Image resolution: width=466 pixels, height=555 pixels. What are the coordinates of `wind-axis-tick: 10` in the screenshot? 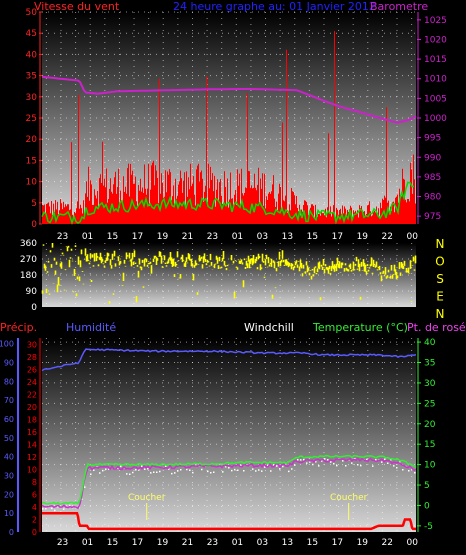 It's located at (32, 183).